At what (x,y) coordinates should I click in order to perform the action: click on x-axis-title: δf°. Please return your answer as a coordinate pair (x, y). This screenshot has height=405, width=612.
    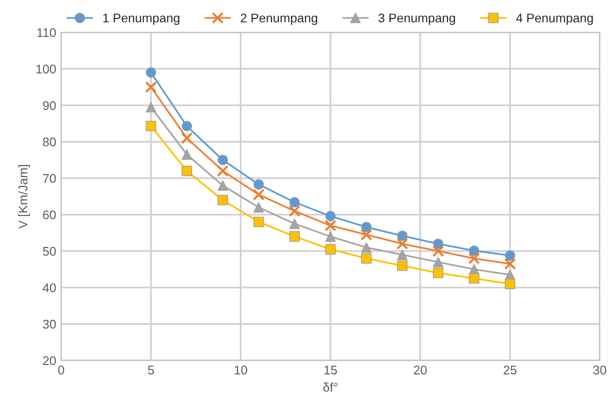
    Looking at the image, I should click on (330, 387).